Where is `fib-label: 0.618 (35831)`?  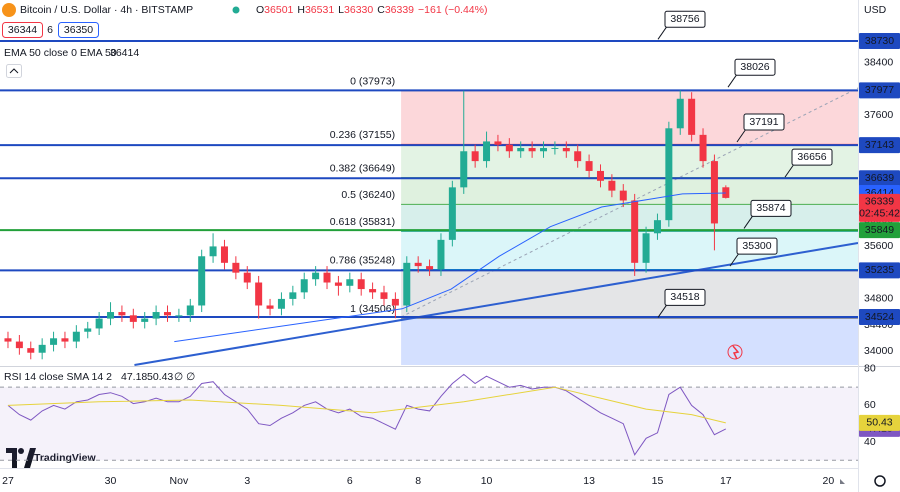 fib-label: 0.618 (35831) is located at coordinates (362, 222).